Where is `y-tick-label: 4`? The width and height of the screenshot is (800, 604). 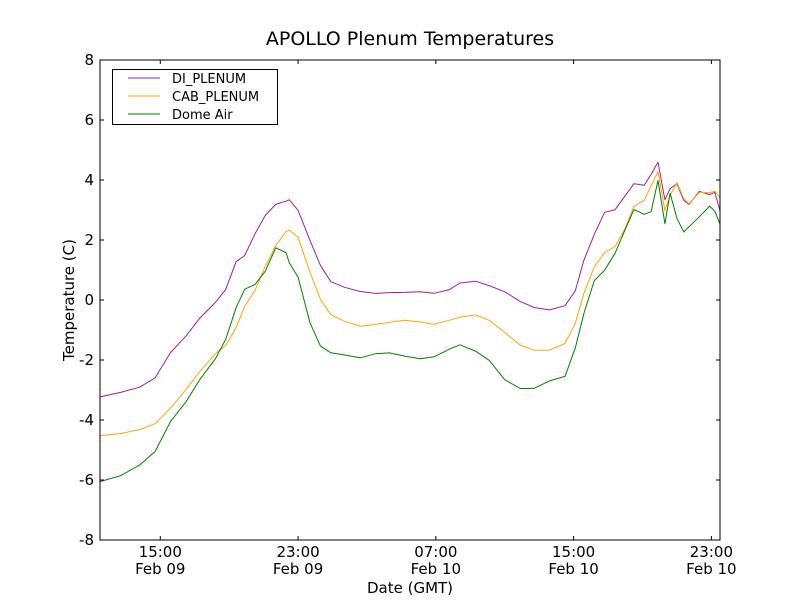
y-tick-label: 4 is located at coordinates (89, 180).